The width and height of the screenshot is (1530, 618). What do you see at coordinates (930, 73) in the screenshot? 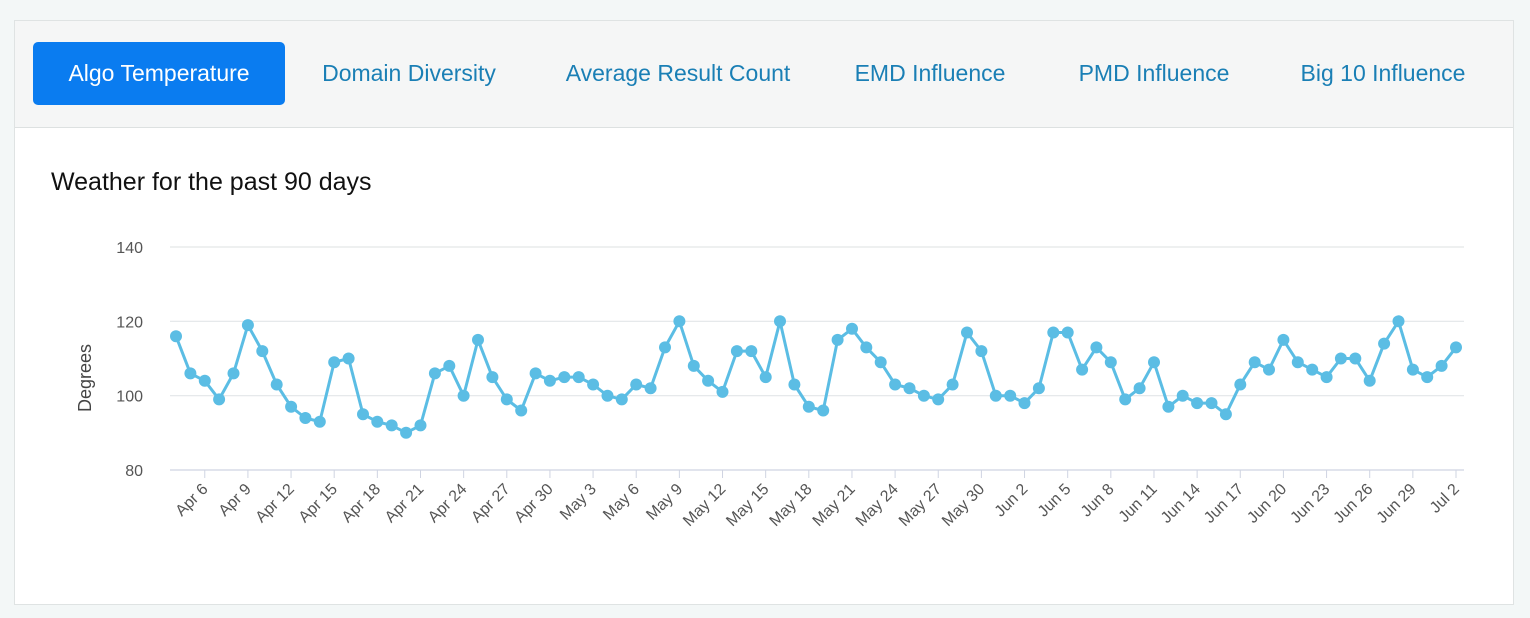
I see `tab-emd-influence: EMD Influence` at bounding box center [930, 73].